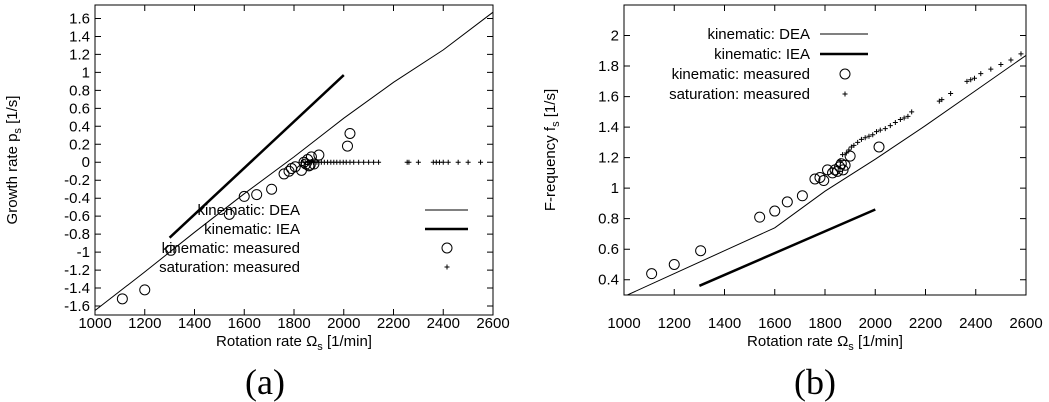  Describe the element at coordinates (77, 180) in the screenshot. I see `y-tick-label: -0.2` at that location.